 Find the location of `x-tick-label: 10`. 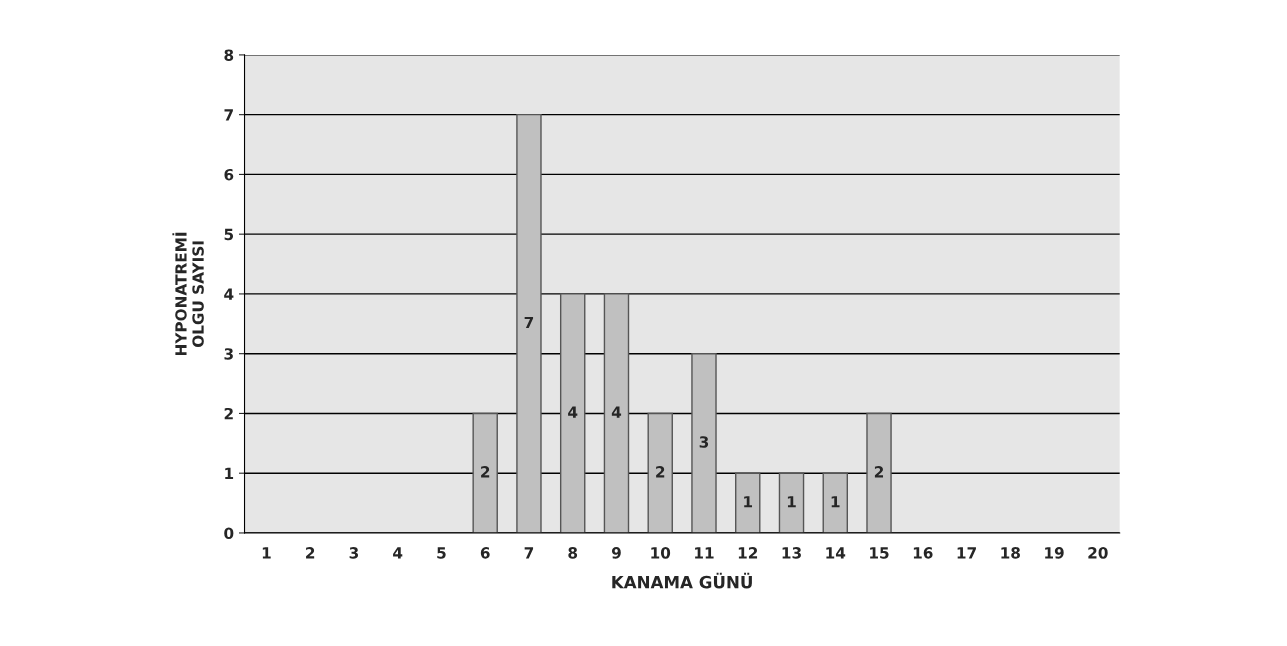

x-tick-label: 10 is located at coordinates (661, 553).